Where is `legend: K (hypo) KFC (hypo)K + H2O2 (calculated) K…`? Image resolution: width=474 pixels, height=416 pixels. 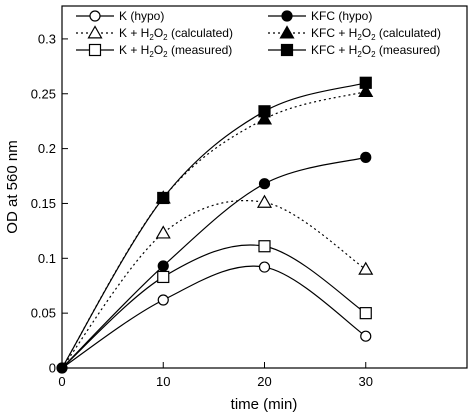 legend: K (hypo) KFC (hypo)K + H2O2 (calculated) K… is located at coordinates (258, 34).